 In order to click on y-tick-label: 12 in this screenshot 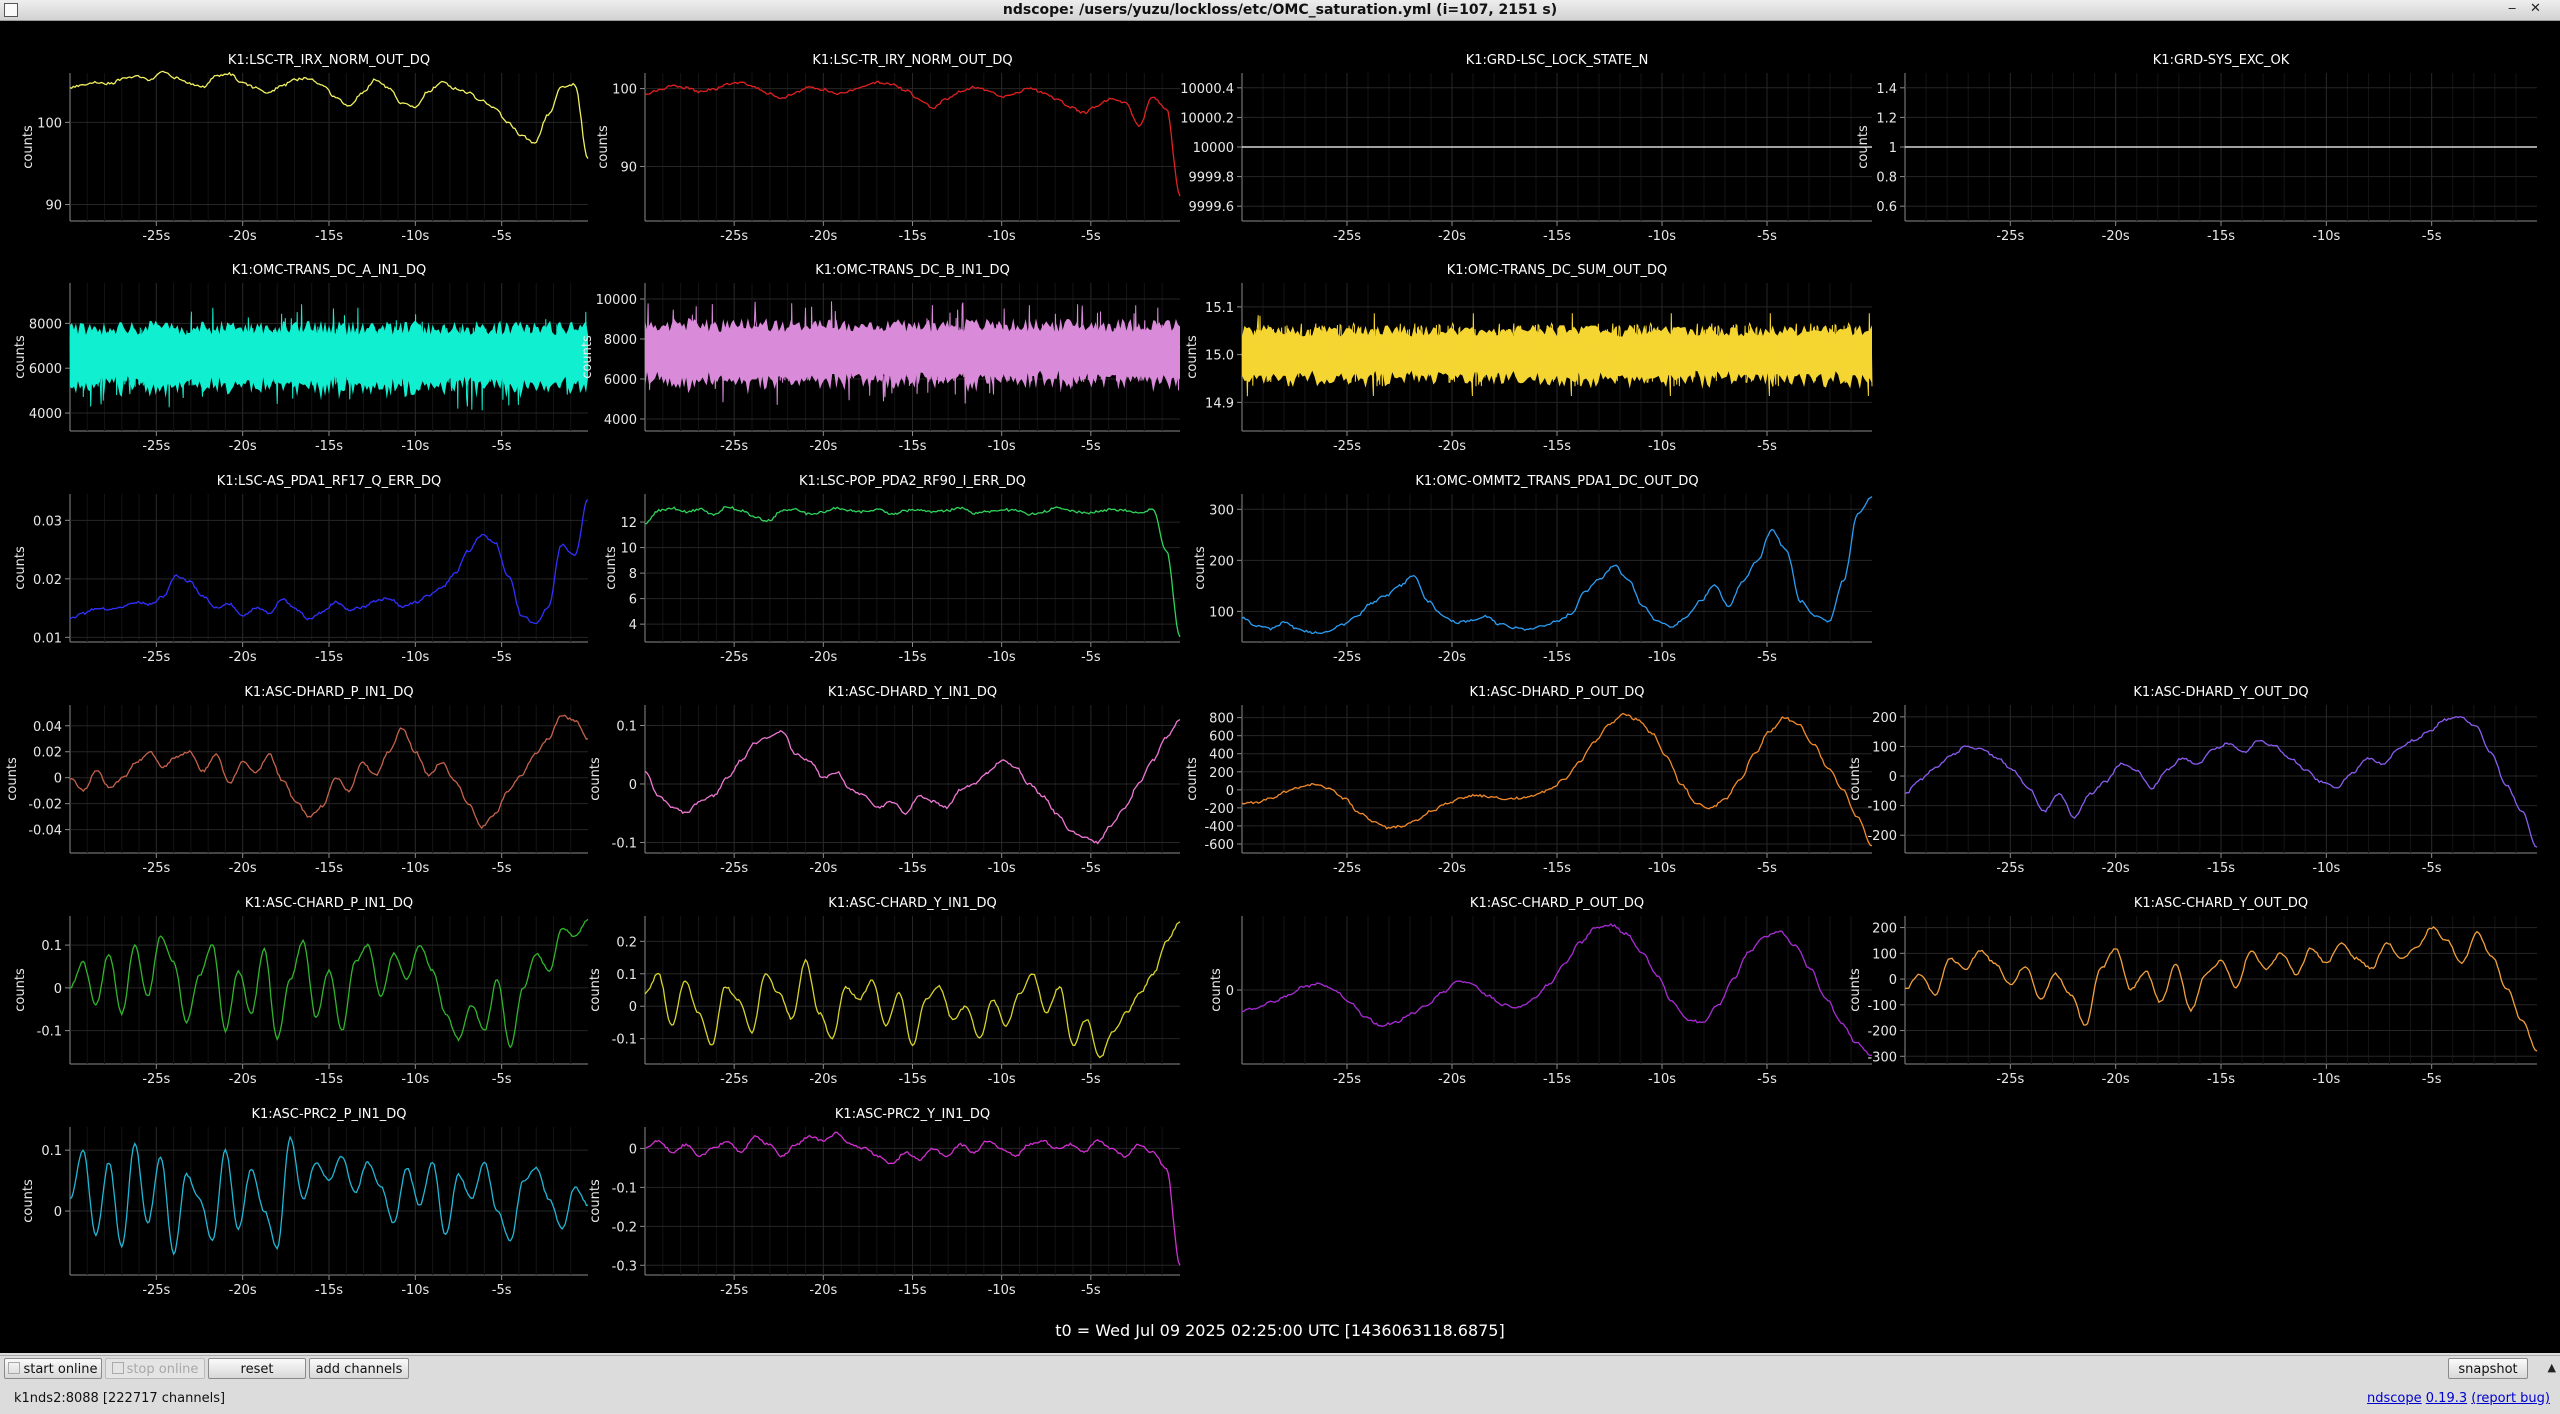, I will do `click(628, 523)`.